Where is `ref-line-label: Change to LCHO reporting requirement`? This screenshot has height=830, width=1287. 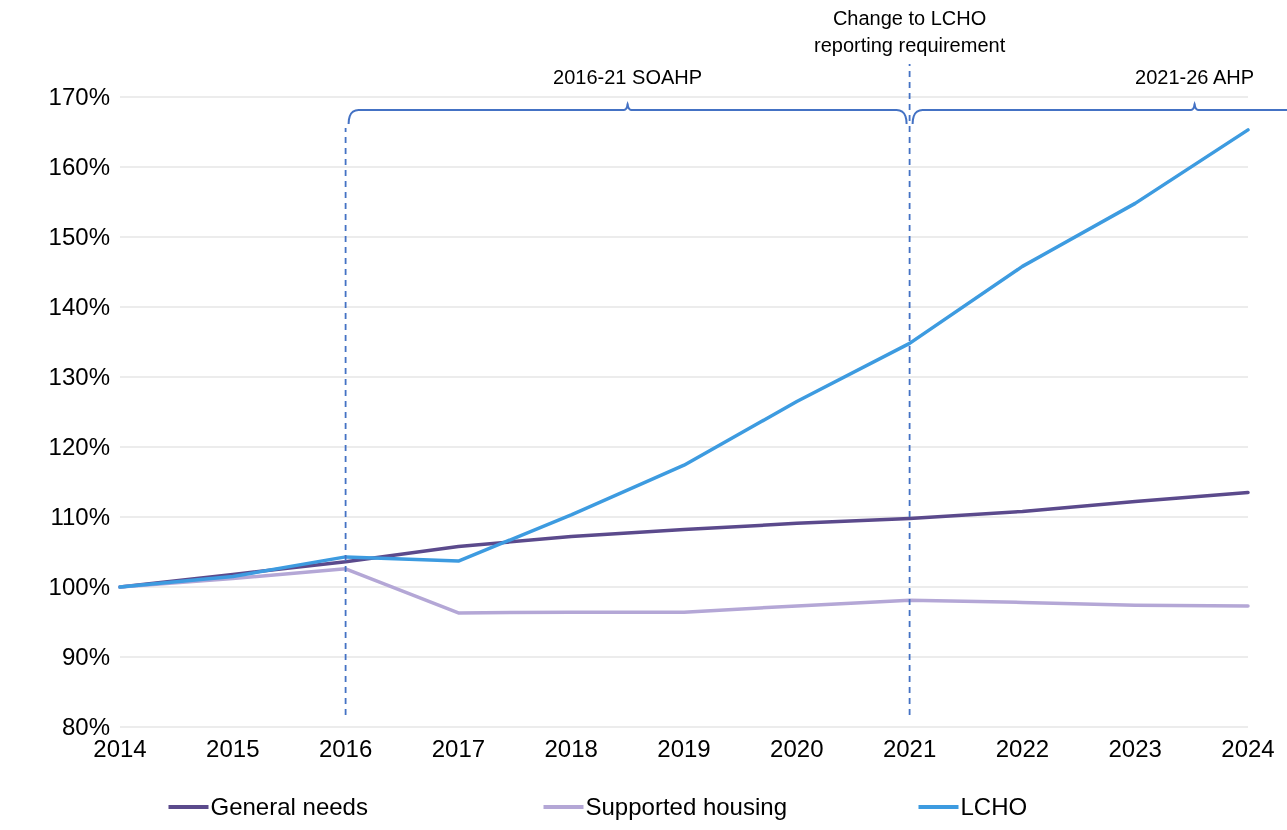 ref-line-label: Change to LCHO reporting requirement is located at coordinates (909, 31).